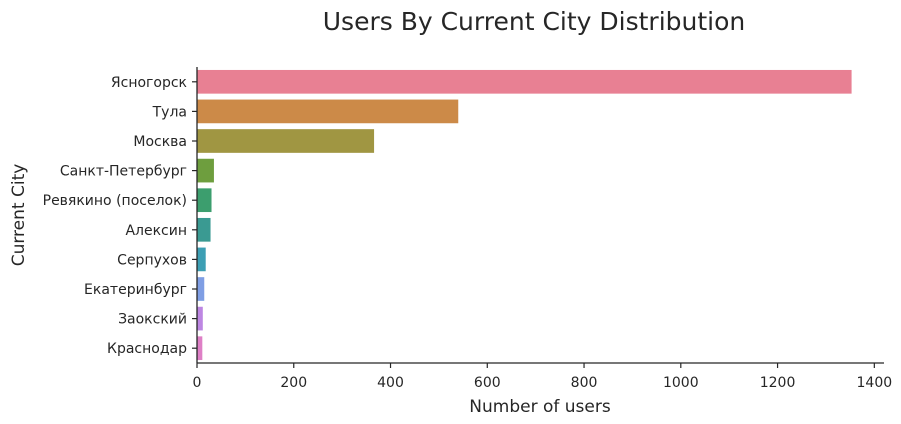  What do you see at coordinates (778, 383) in the screenshot?
I see `x-tick-label: 1200` at bounding box center [778, 383].